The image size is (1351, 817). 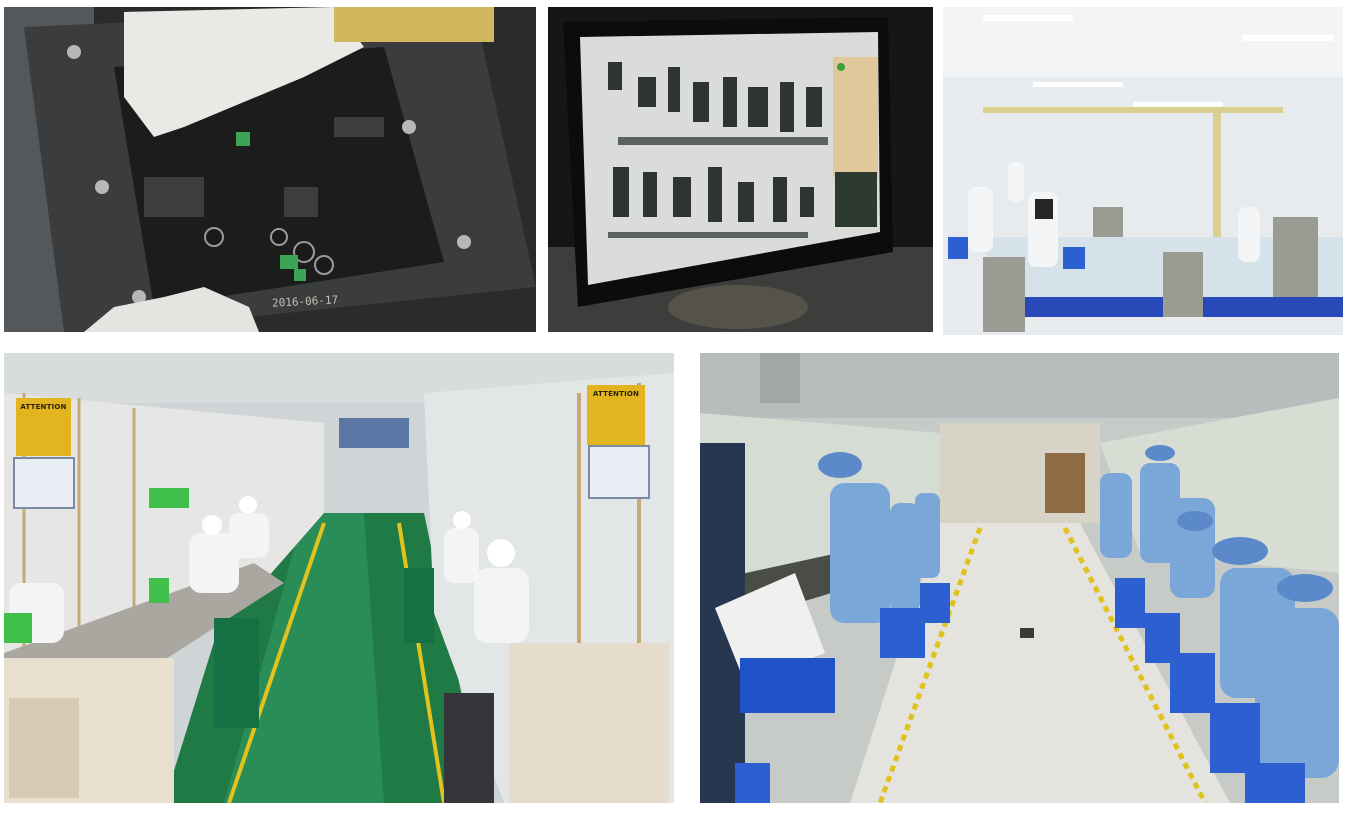 I want to click on esd-sign-right-label: ATTENTION, so click(x=616, y=394).